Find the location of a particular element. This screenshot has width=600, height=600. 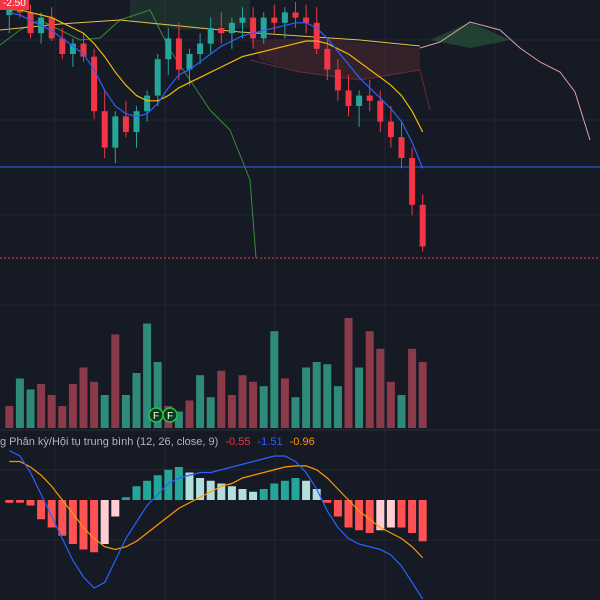

macd-signal-line is located at coordinates (216, 509).